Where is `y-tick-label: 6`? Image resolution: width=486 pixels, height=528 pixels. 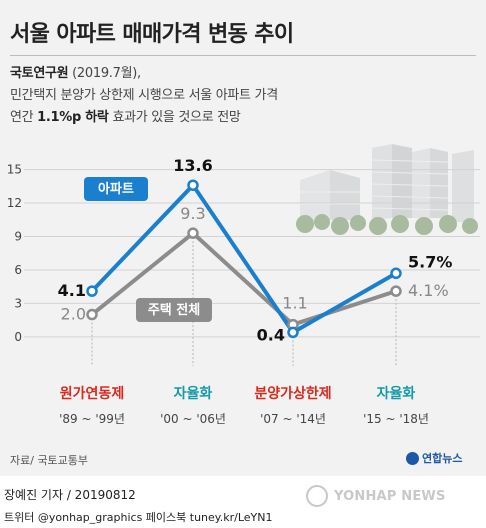
y-tick-label: 6 is located at coordinates (18, 270).